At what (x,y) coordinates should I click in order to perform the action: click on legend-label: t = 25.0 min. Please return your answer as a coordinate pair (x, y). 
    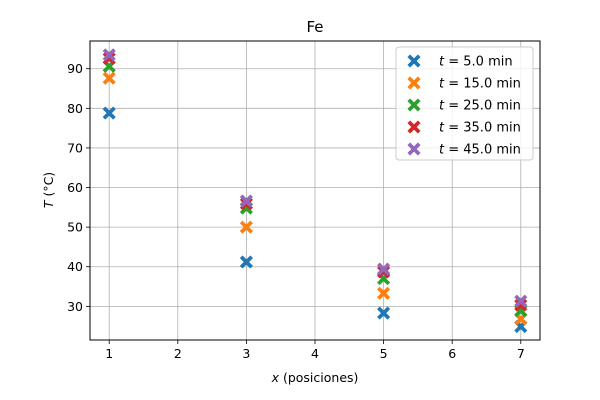
    Looking at the image, I should click on (480, 106).